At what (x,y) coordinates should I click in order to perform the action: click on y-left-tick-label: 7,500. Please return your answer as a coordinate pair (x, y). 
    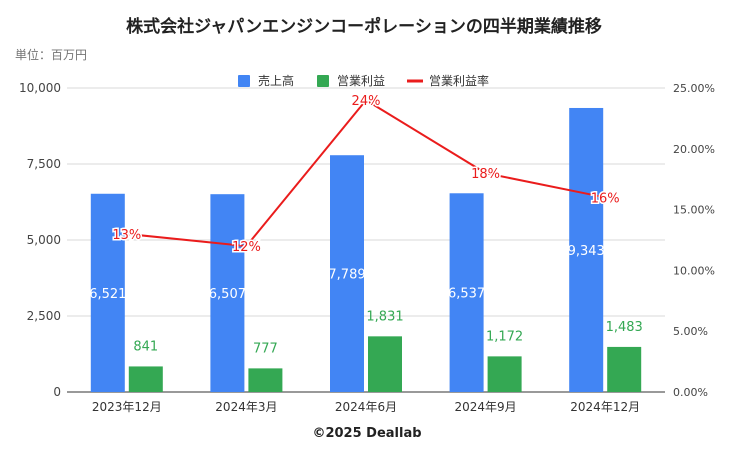
    Looking at the image, I should click on (44, 164).